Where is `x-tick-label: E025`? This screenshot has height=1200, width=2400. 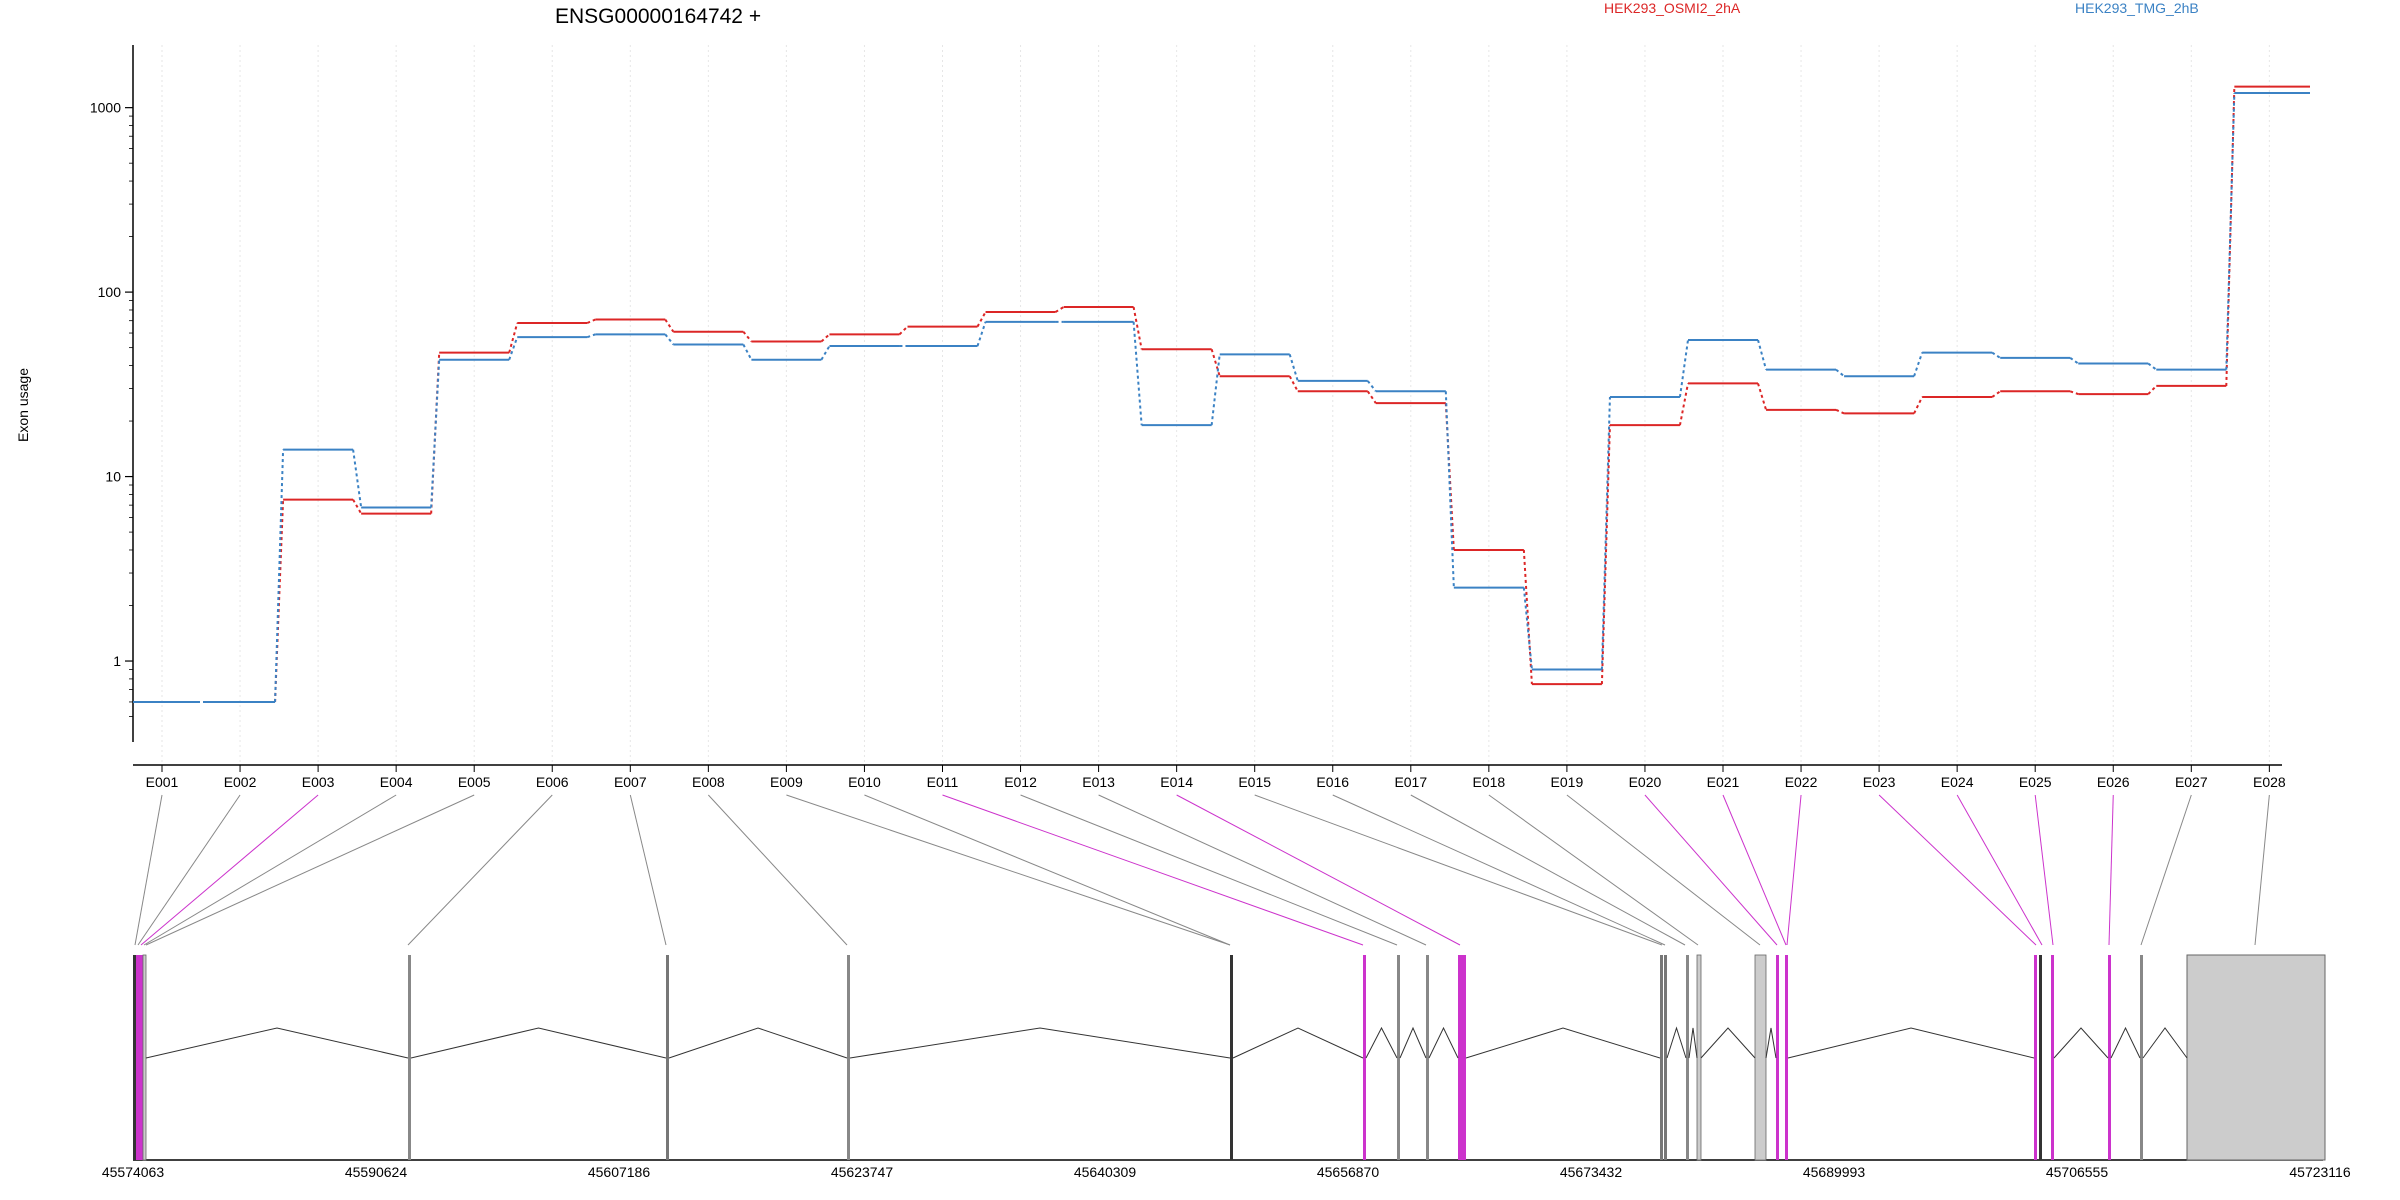
x-tick-label: E025 is located at coordinates (2035, 782).